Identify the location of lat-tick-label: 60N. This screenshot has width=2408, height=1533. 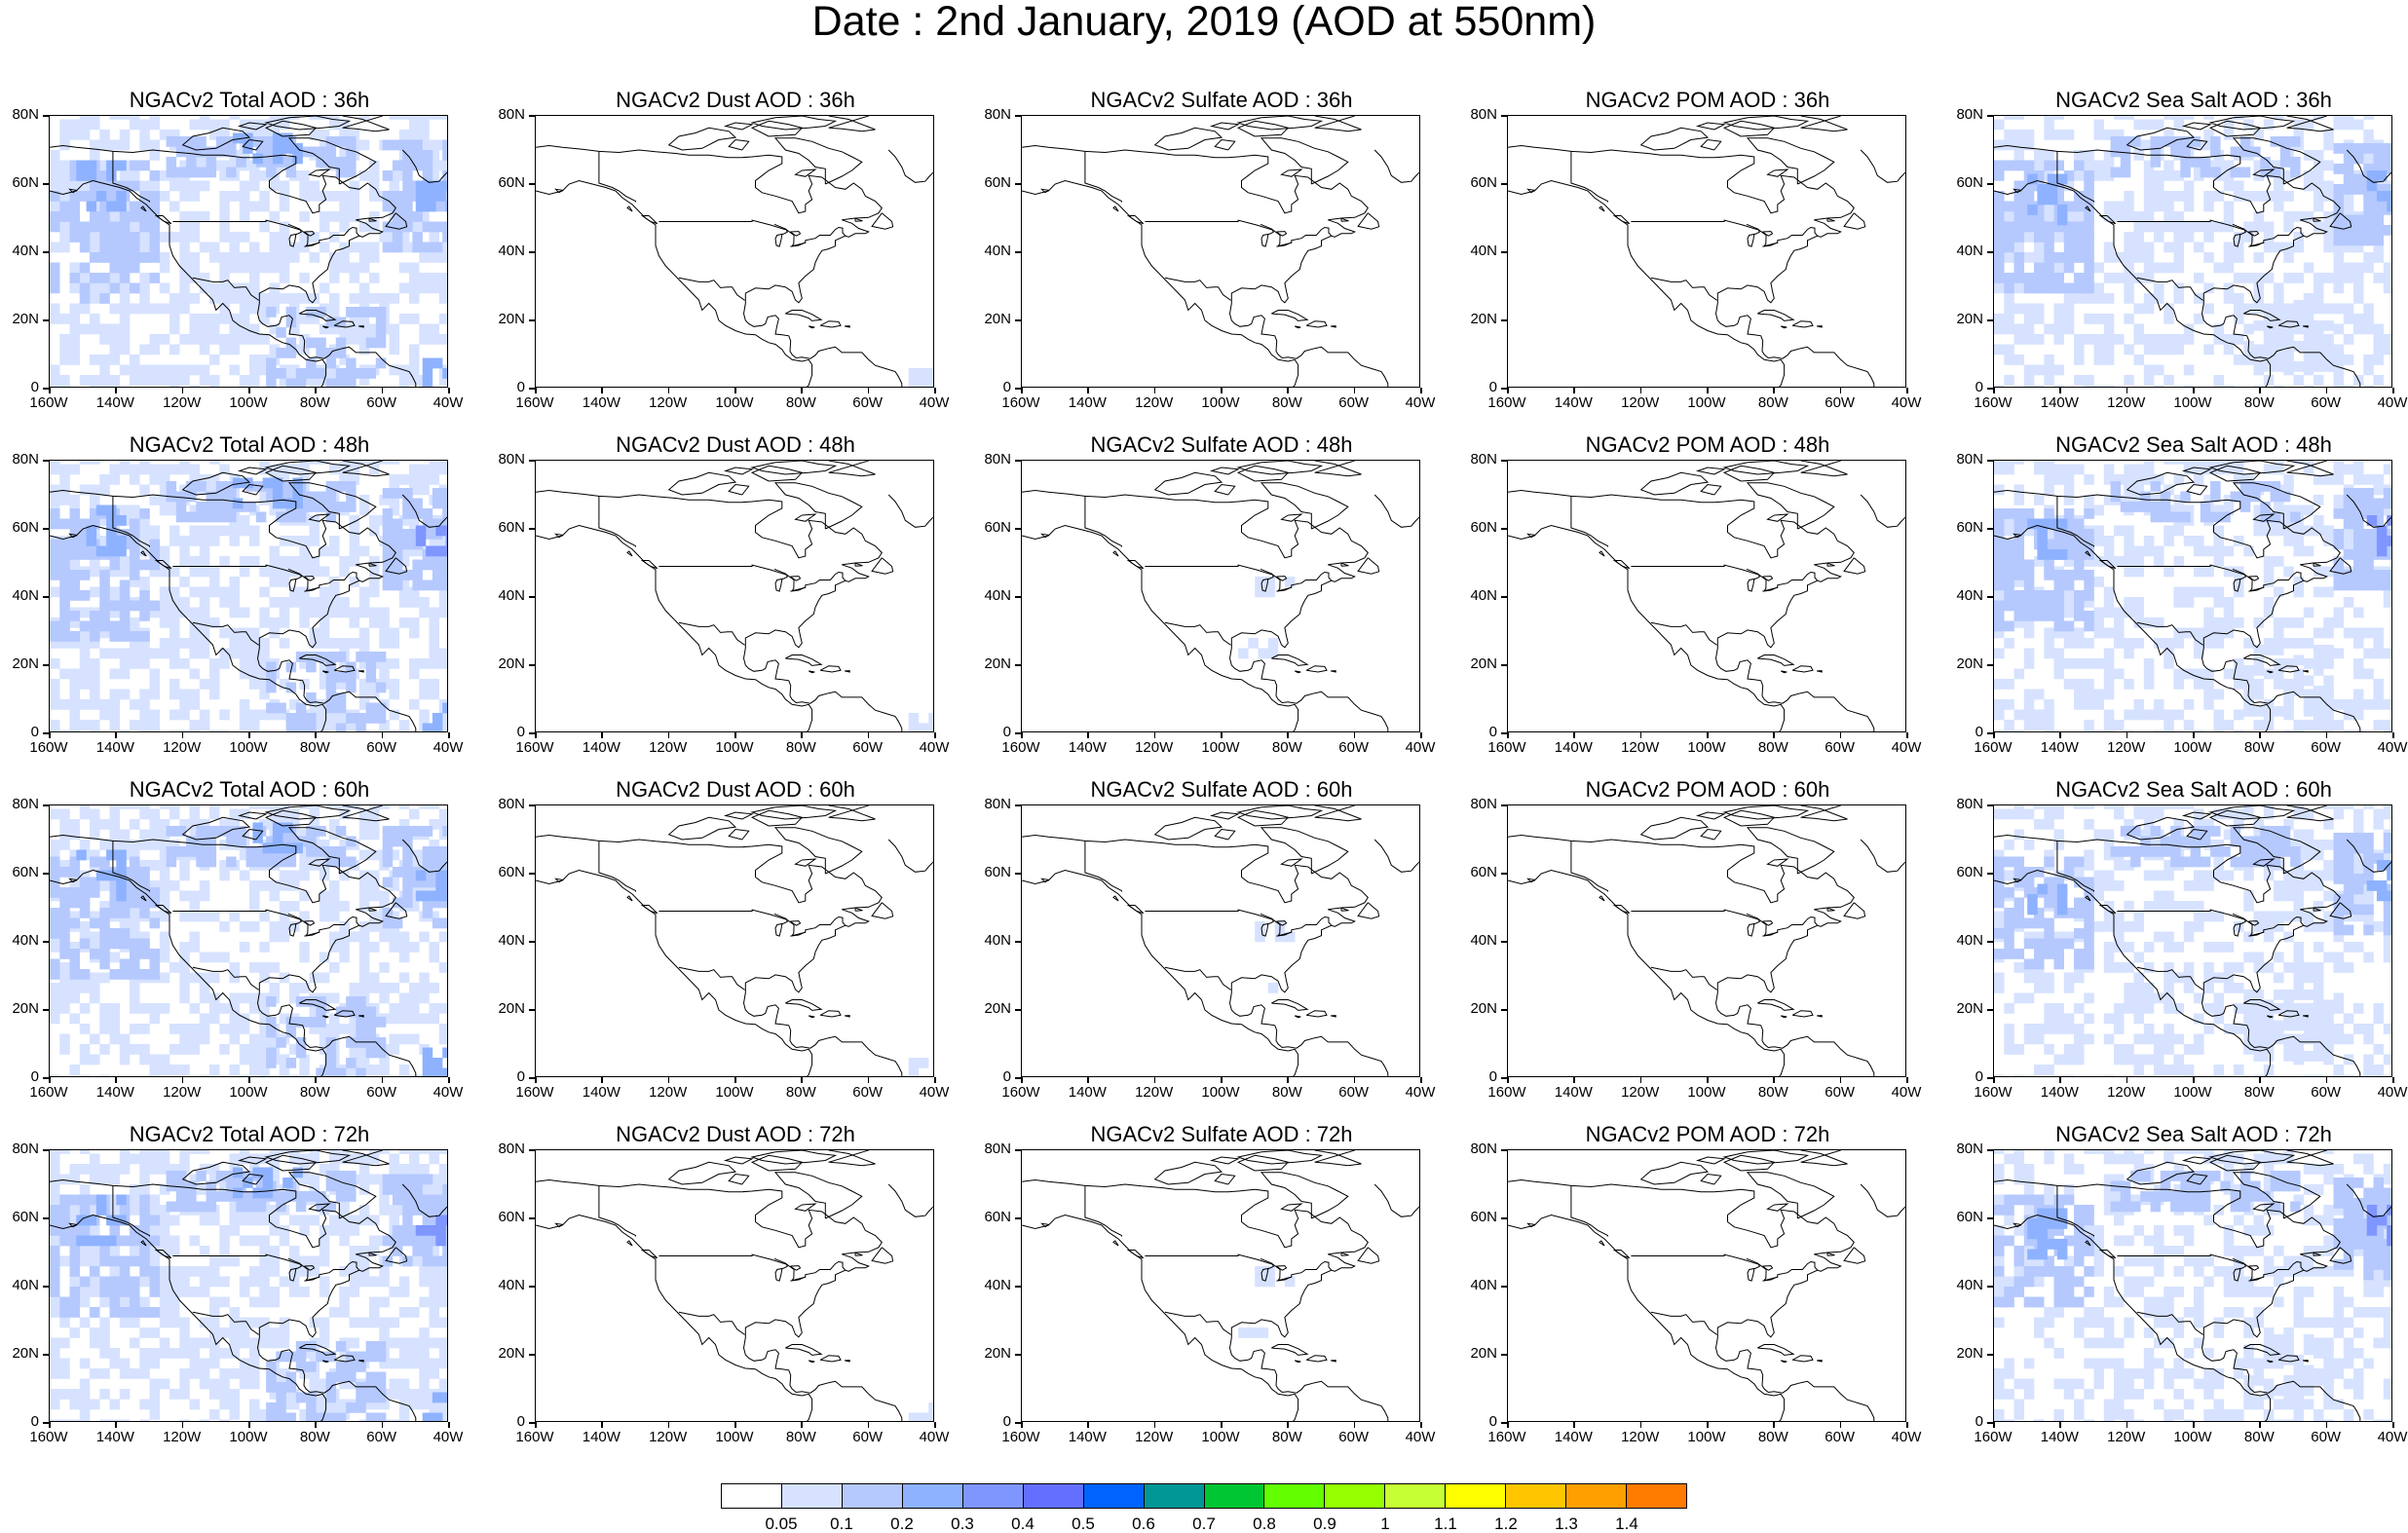
(991, 183).